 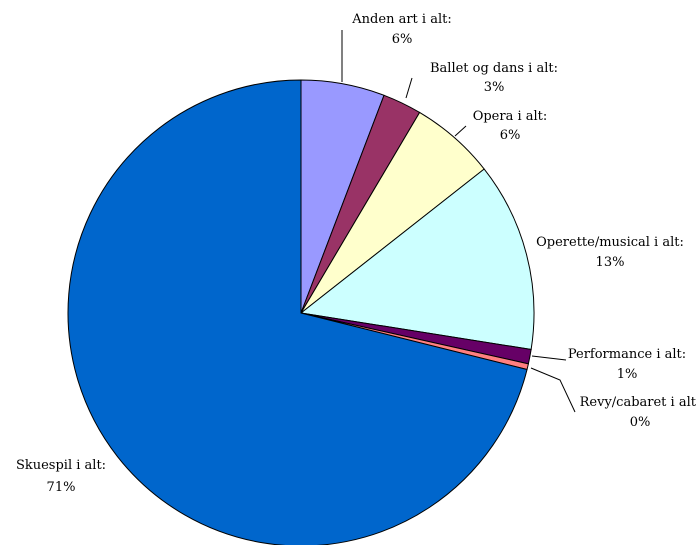 I want to click on slice-value-label-2: 3%, so click(x=494, y=87).